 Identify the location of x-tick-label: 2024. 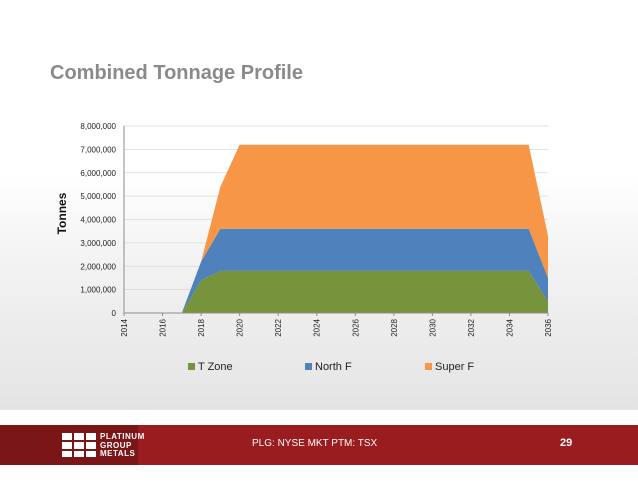
(317, 327).